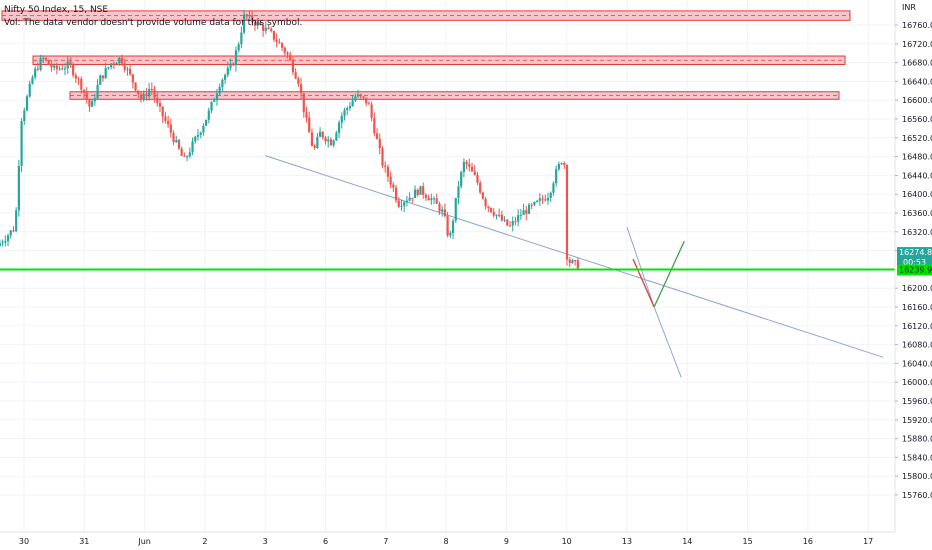 The width and height of the screenshot is (932, 550). Describe the element at coordinates (56, 10) in the screenshot. I see `symbol-title: Nifty 50 Index, 15, NSE` at that location.